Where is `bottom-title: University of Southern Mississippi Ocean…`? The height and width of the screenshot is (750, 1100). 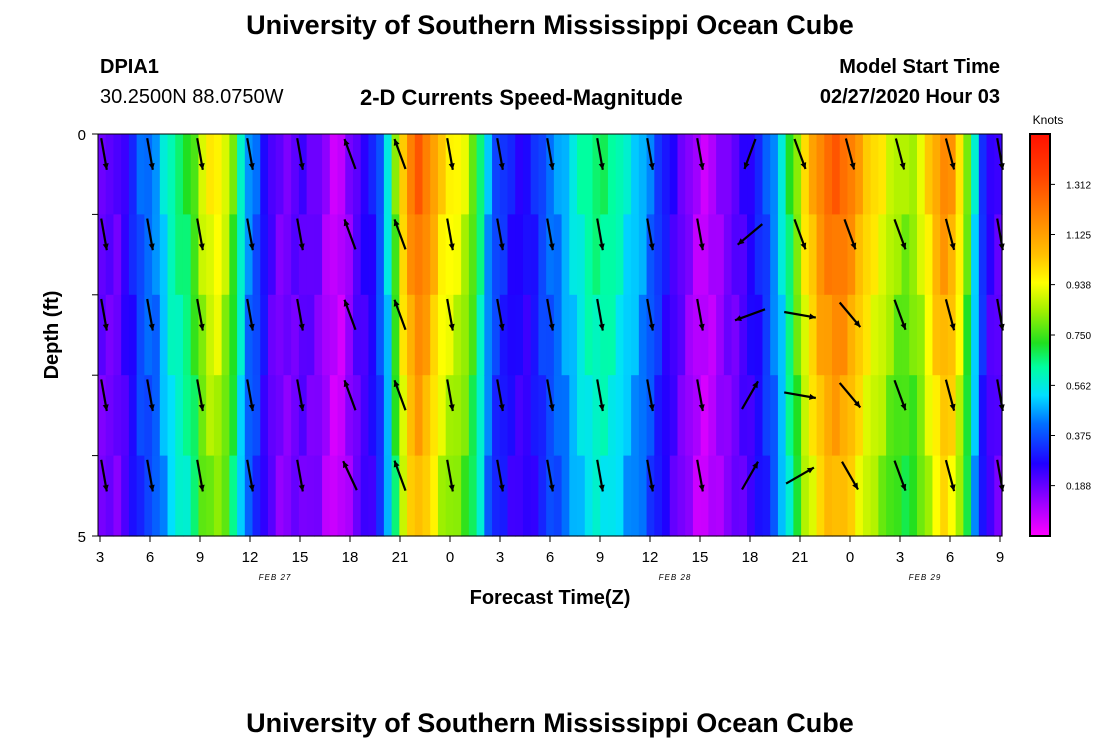 bottom-title: University of Southern Mississippi Ocean… is located at coordinates (550, 723).